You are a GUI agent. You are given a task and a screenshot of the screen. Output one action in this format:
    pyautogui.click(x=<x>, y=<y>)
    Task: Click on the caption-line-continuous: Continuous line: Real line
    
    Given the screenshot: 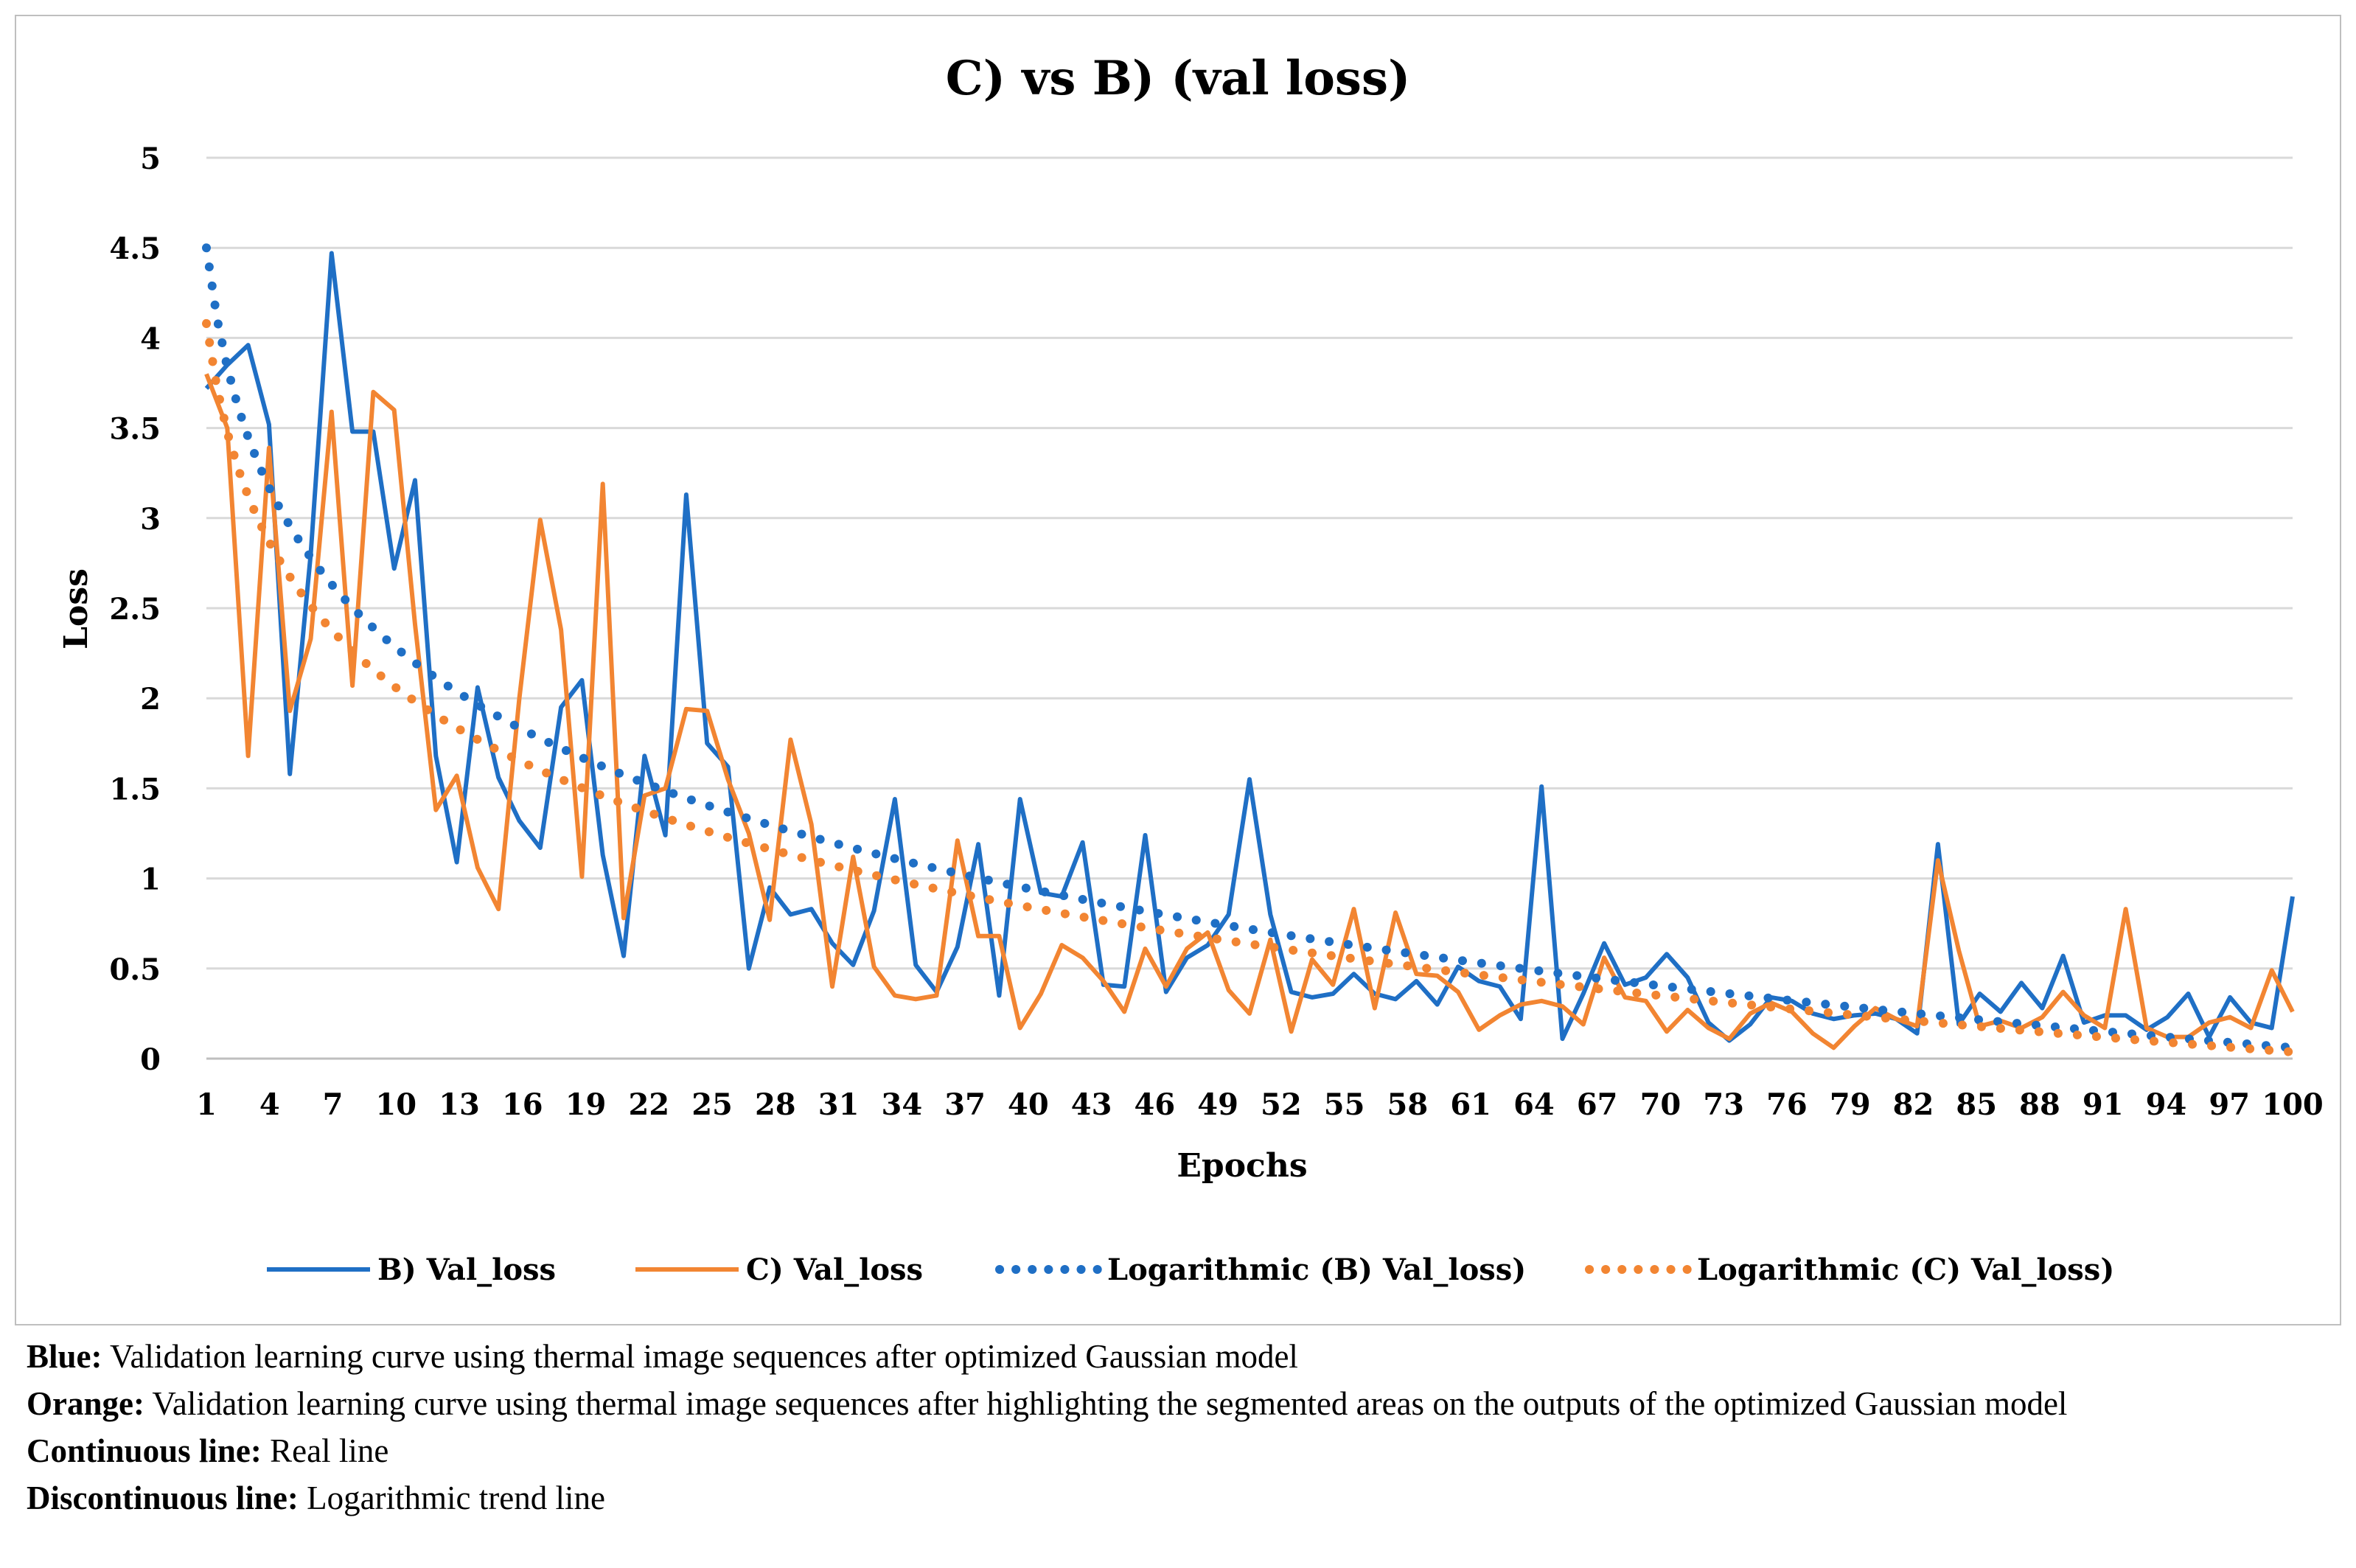 What is the action you would take?
    pyautogui.click(x=1184, y=1450)
    